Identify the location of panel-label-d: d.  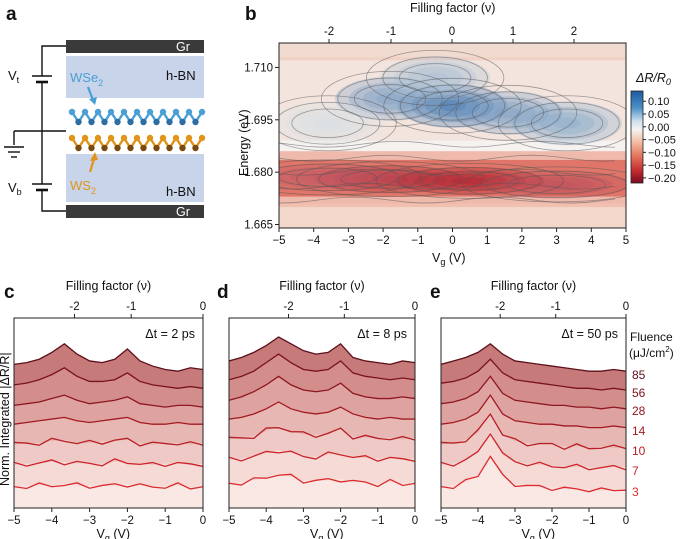
(223, 292).